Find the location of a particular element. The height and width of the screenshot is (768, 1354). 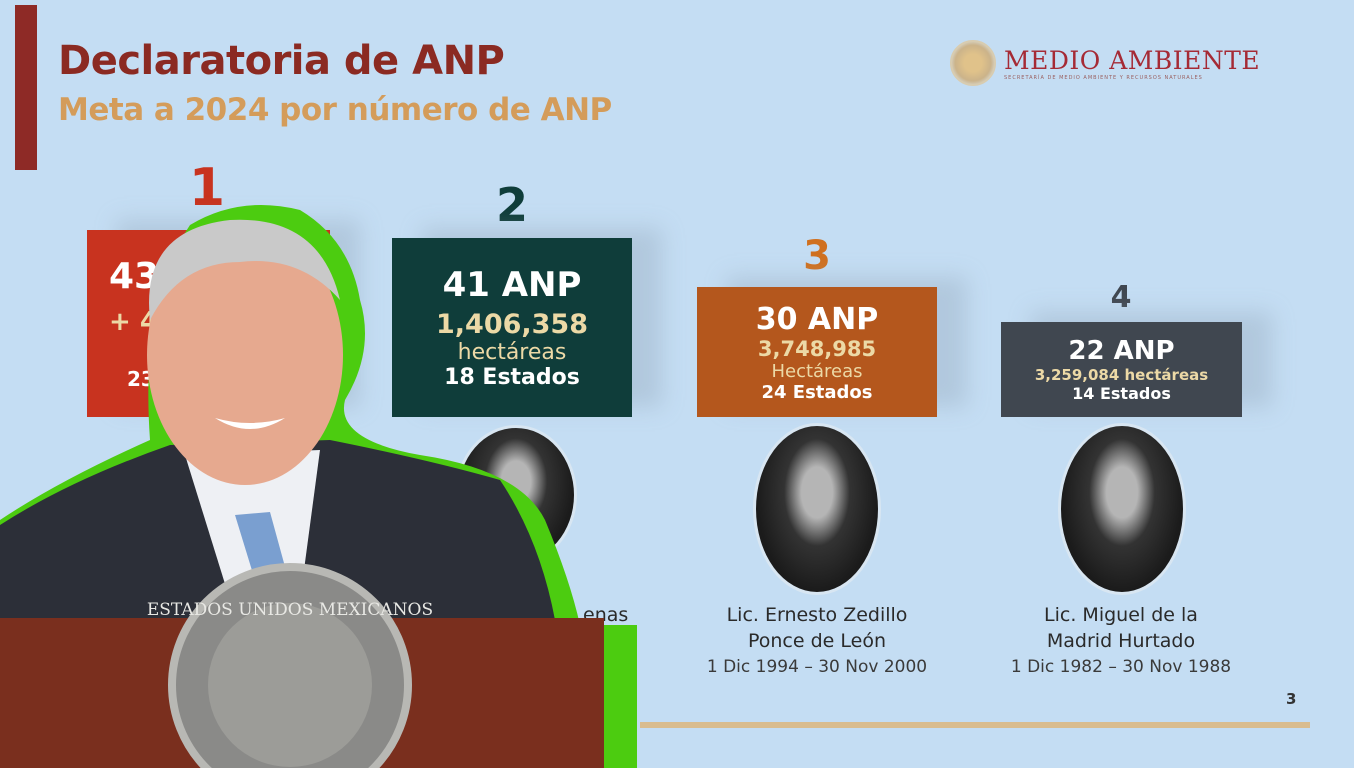

name-line: Madrid Hurtado is located at coordinates (1121, 641).